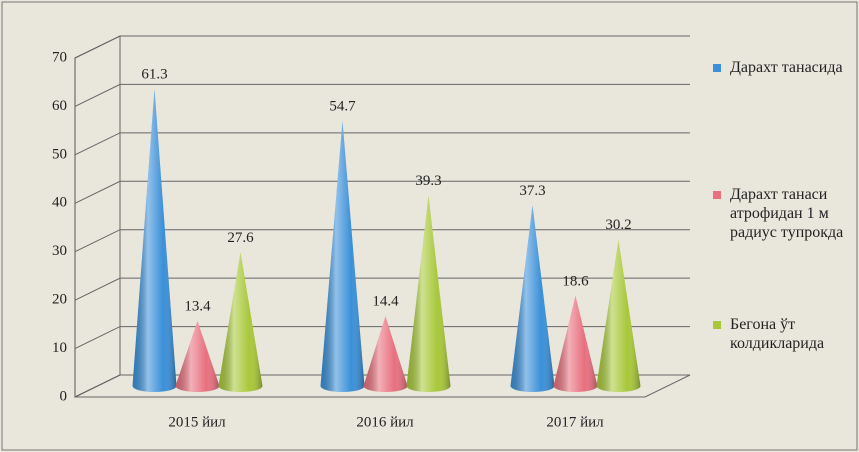 This screenshot has height=452, width=859. Describe the element at coordinates (64, 396) in the screenshot. I see `y-tick-label: 0` at that location.